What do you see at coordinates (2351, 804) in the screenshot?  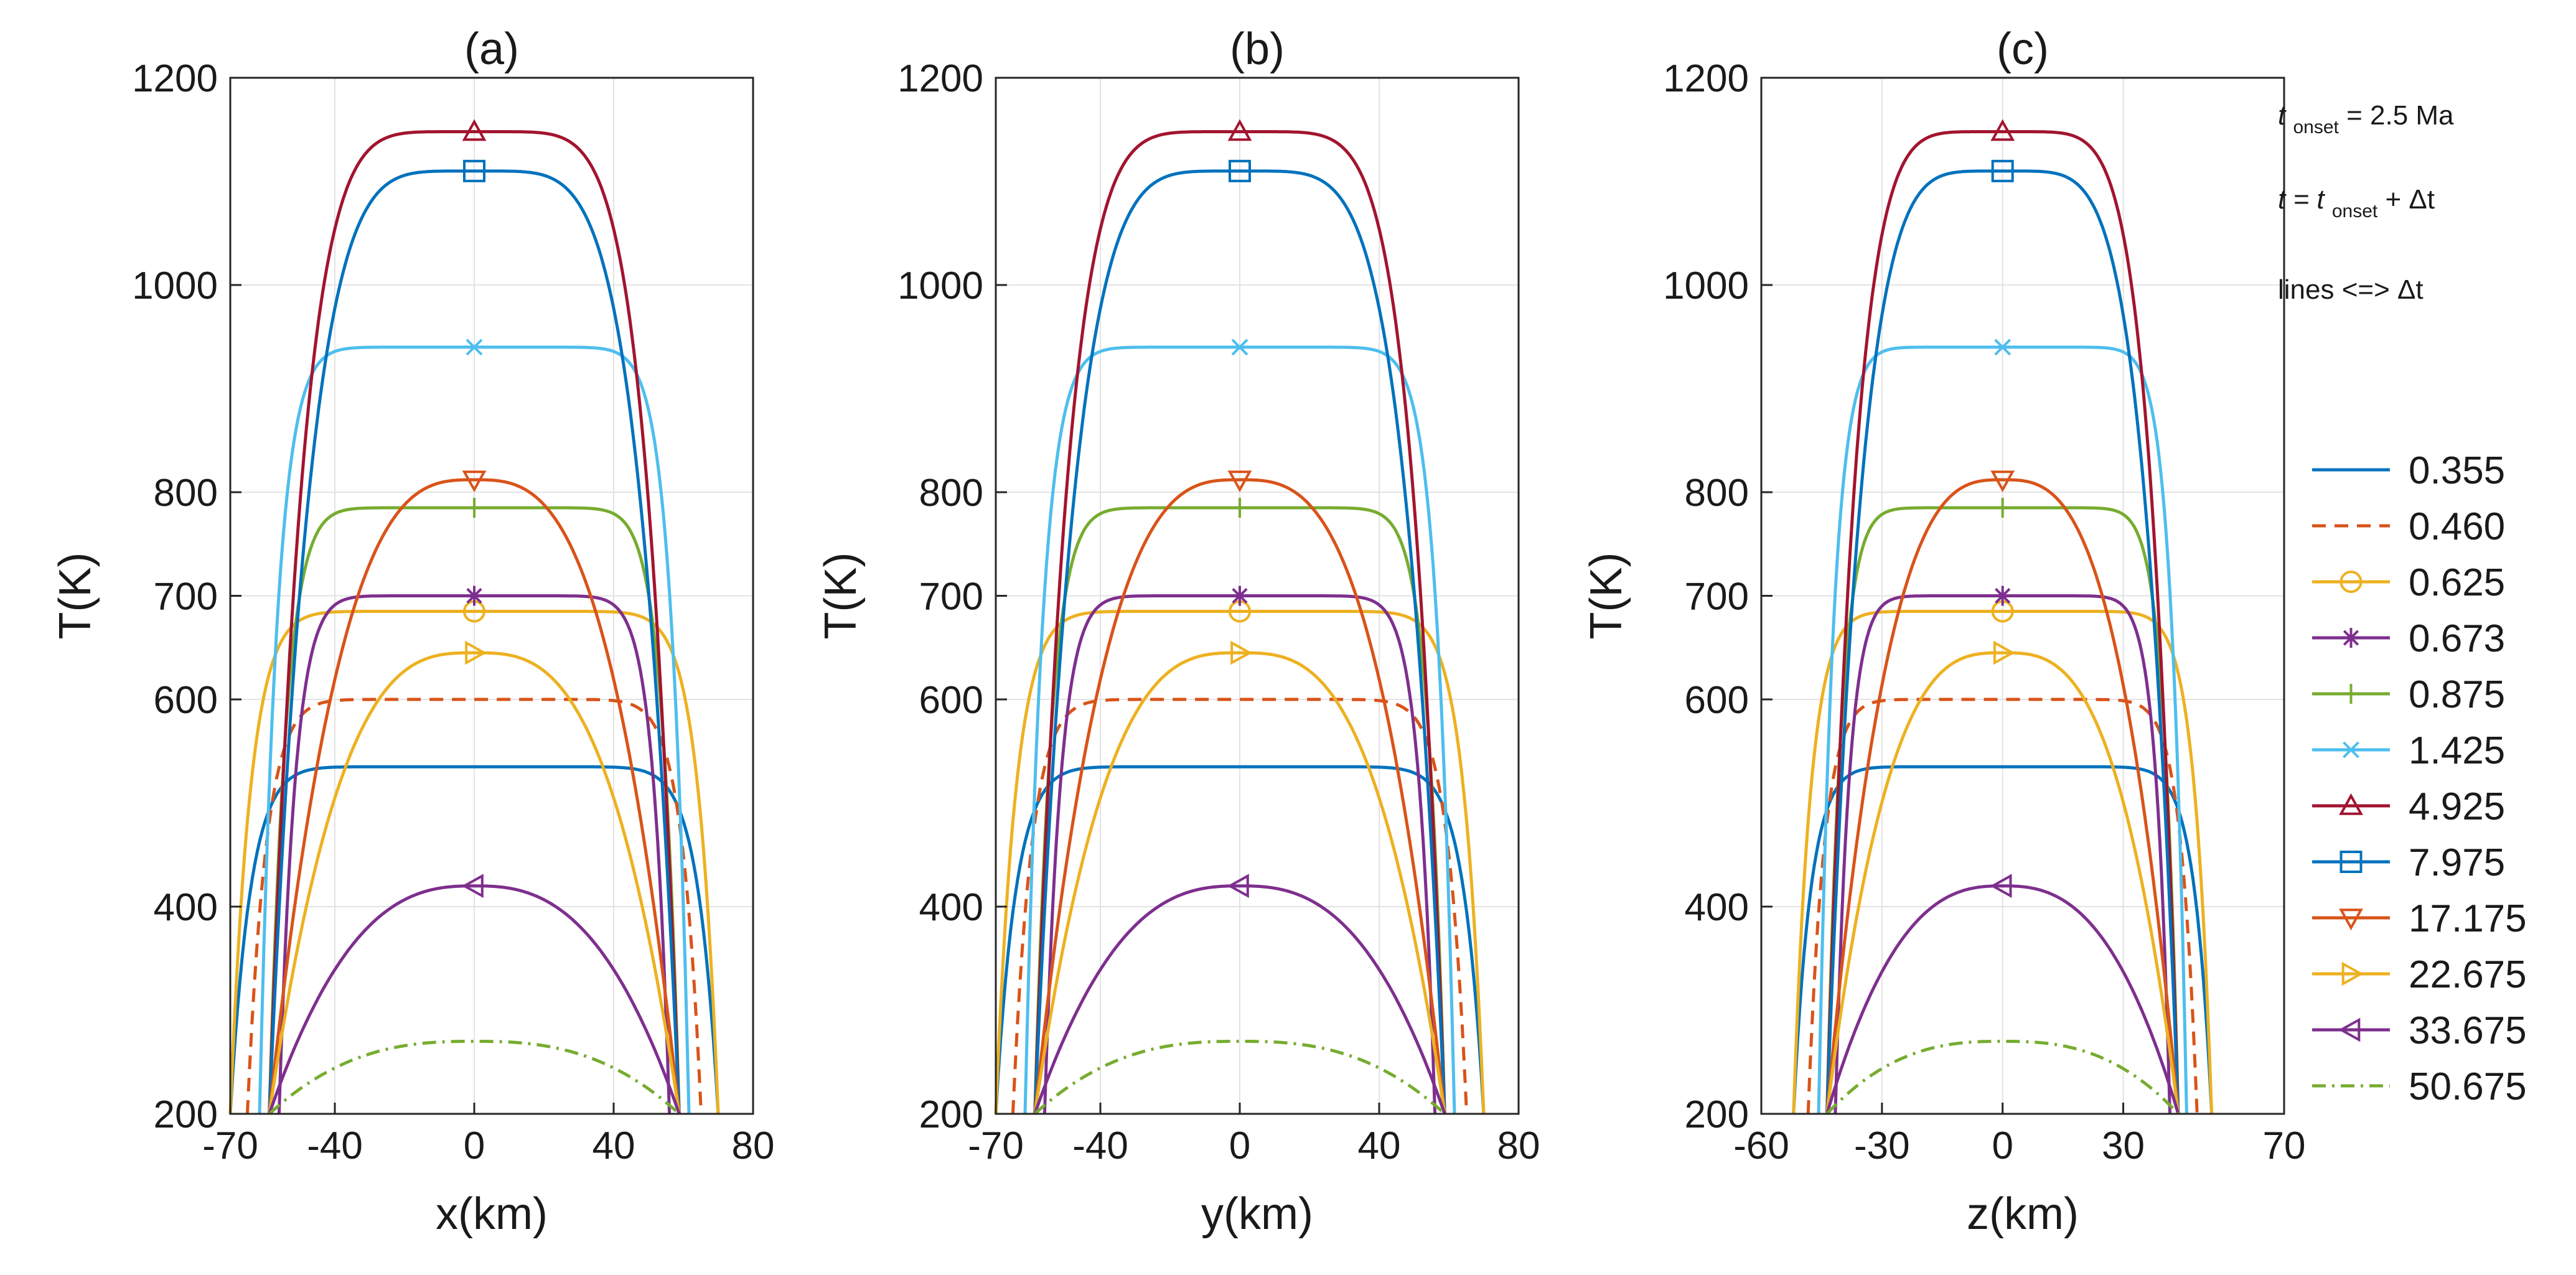 I see `legend-marker-4.925` at bounding box center [2351, 804].